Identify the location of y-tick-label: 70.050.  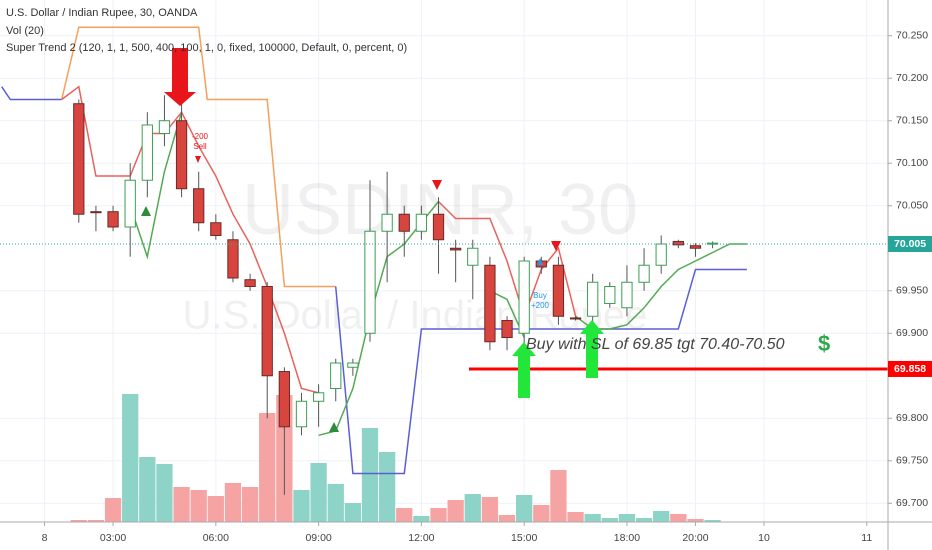
(912, 206).